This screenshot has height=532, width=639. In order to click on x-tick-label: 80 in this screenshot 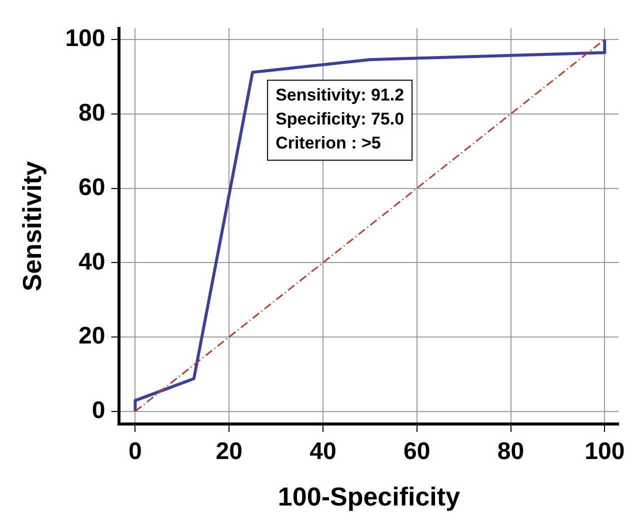, I will do `click(510, 452)`.